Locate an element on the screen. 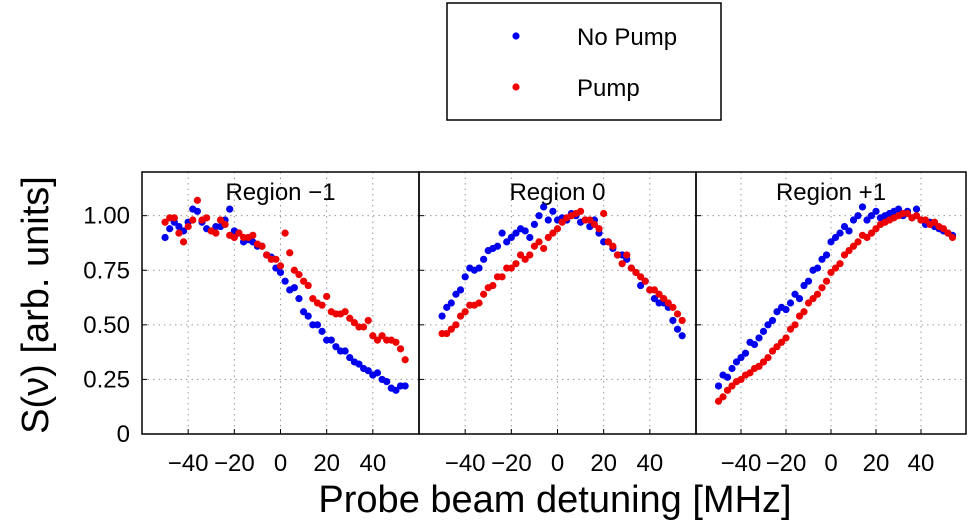 This screenshot has height=531, width=969. legend-marker-pump is located at coordinates (516, 87).